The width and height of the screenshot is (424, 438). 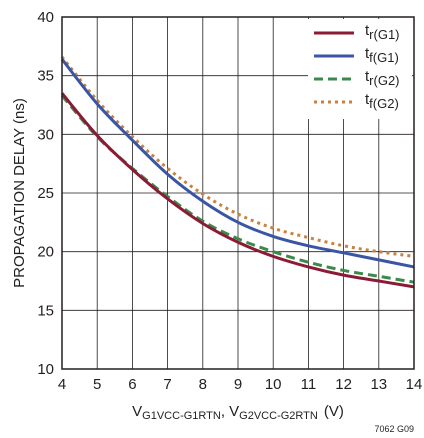 What do you see at coordinates (132, 384) in the screenshot?
I see `x-tick-label: 6` at bounding box center [132, 384].